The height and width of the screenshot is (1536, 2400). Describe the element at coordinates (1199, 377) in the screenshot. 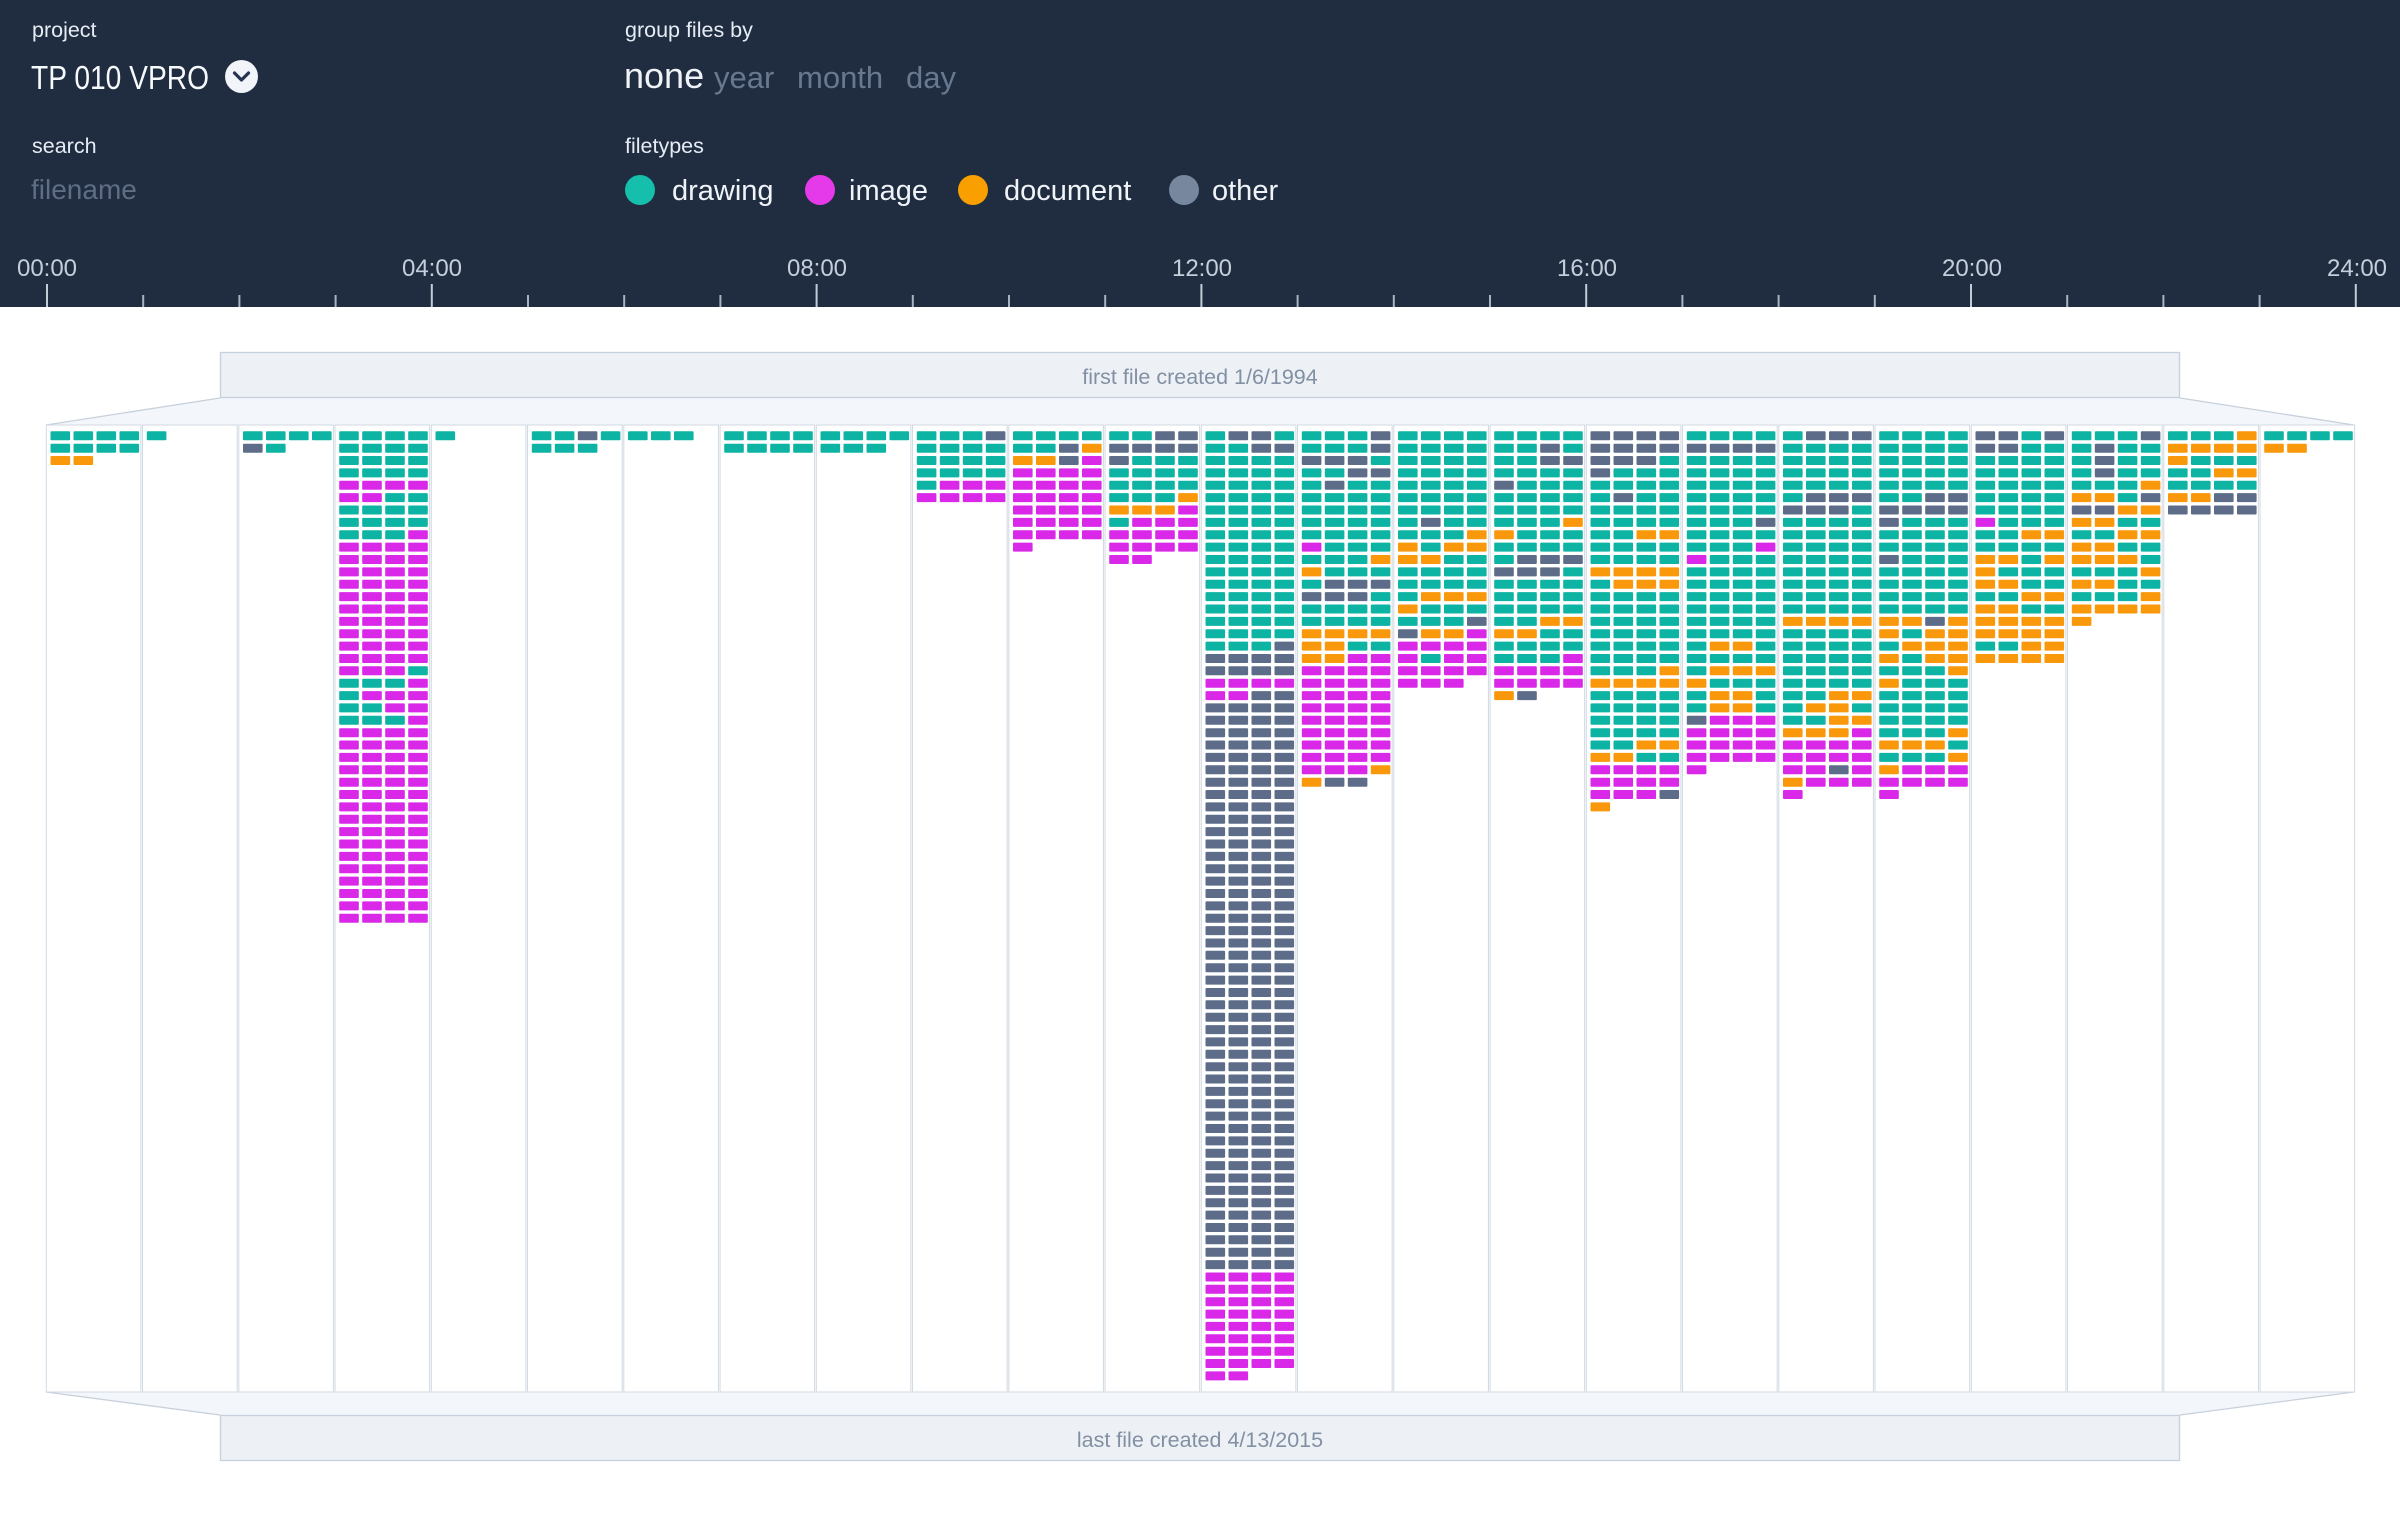

I see `svg-text: first file created 1/6/1994` at that location.